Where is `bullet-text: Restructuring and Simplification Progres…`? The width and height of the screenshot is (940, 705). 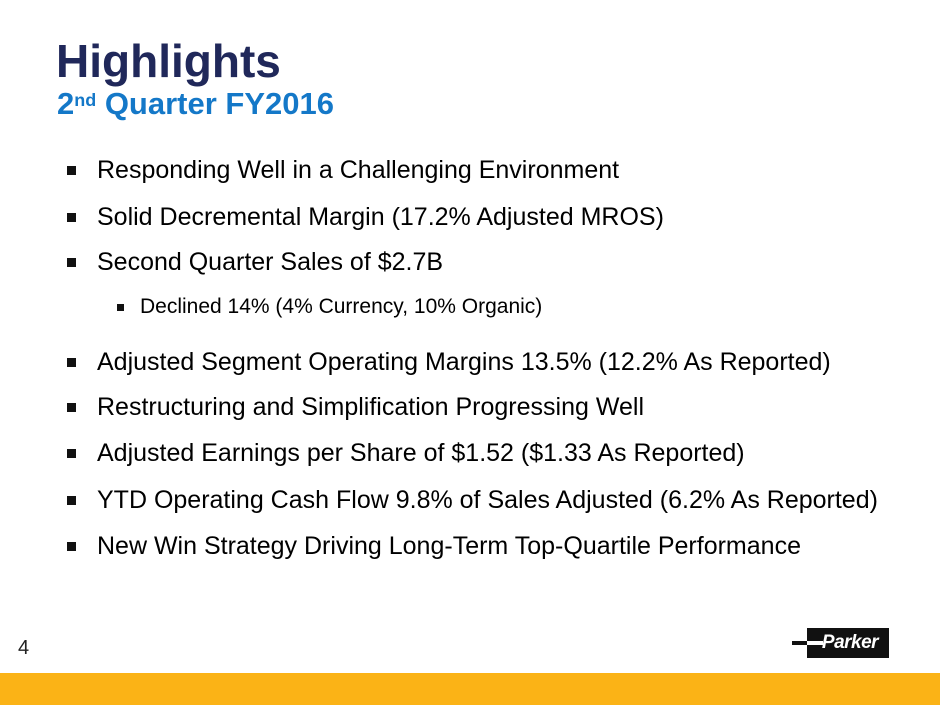
bullet-text: Restructuring and Simplification Progres… is located at coordinates (370, 407).